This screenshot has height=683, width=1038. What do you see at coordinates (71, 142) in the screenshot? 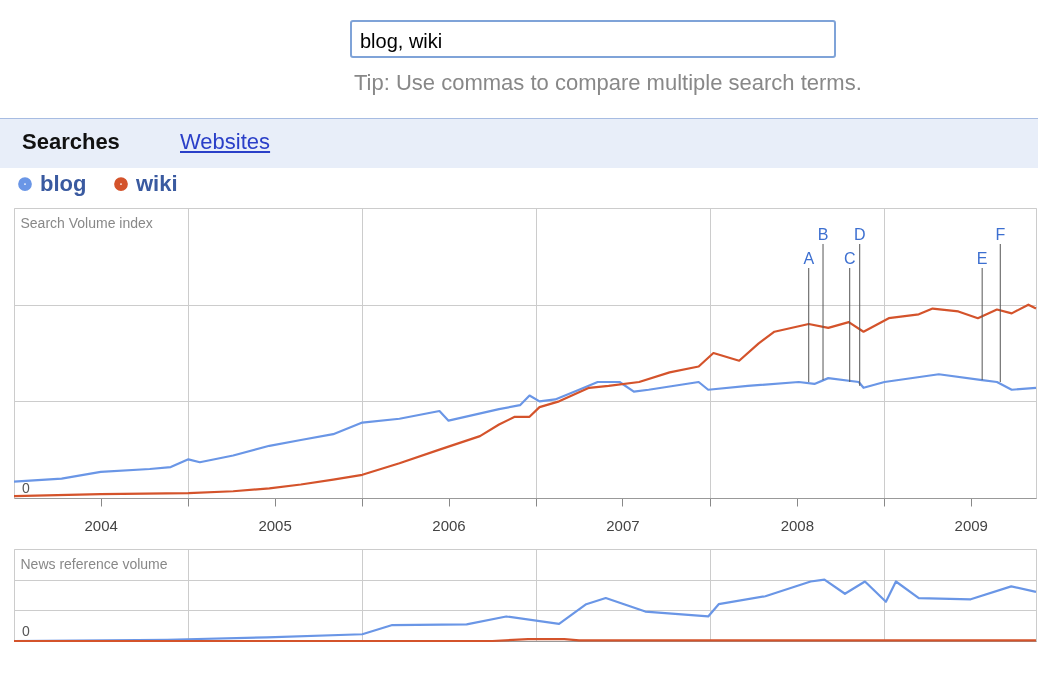
I see `text: Searches` at bounding box center [71, 142].